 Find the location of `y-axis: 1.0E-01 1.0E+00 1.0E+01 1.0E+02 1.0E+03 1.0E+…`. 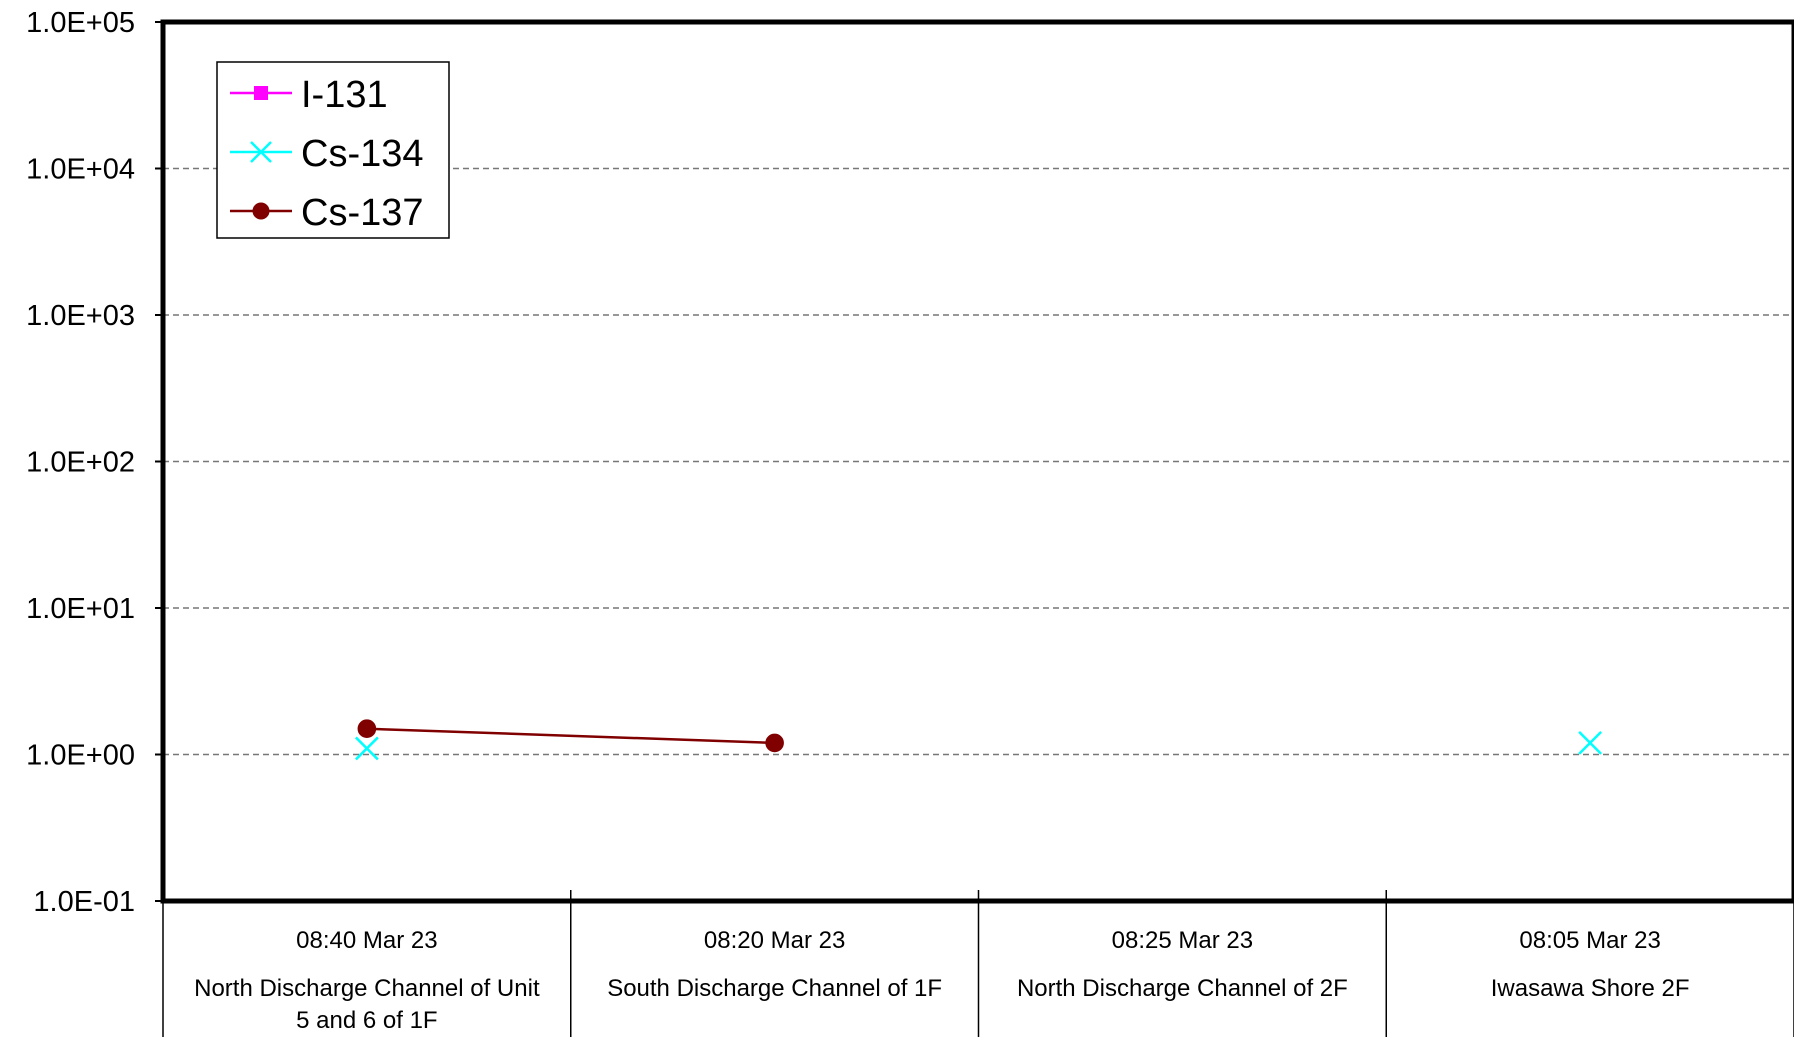

y-axis: 1.0E-01 1.0E+00 1.0E+01 1.0E+02 1.0E+03 1.0E+… is located at coordinates (94, 462).